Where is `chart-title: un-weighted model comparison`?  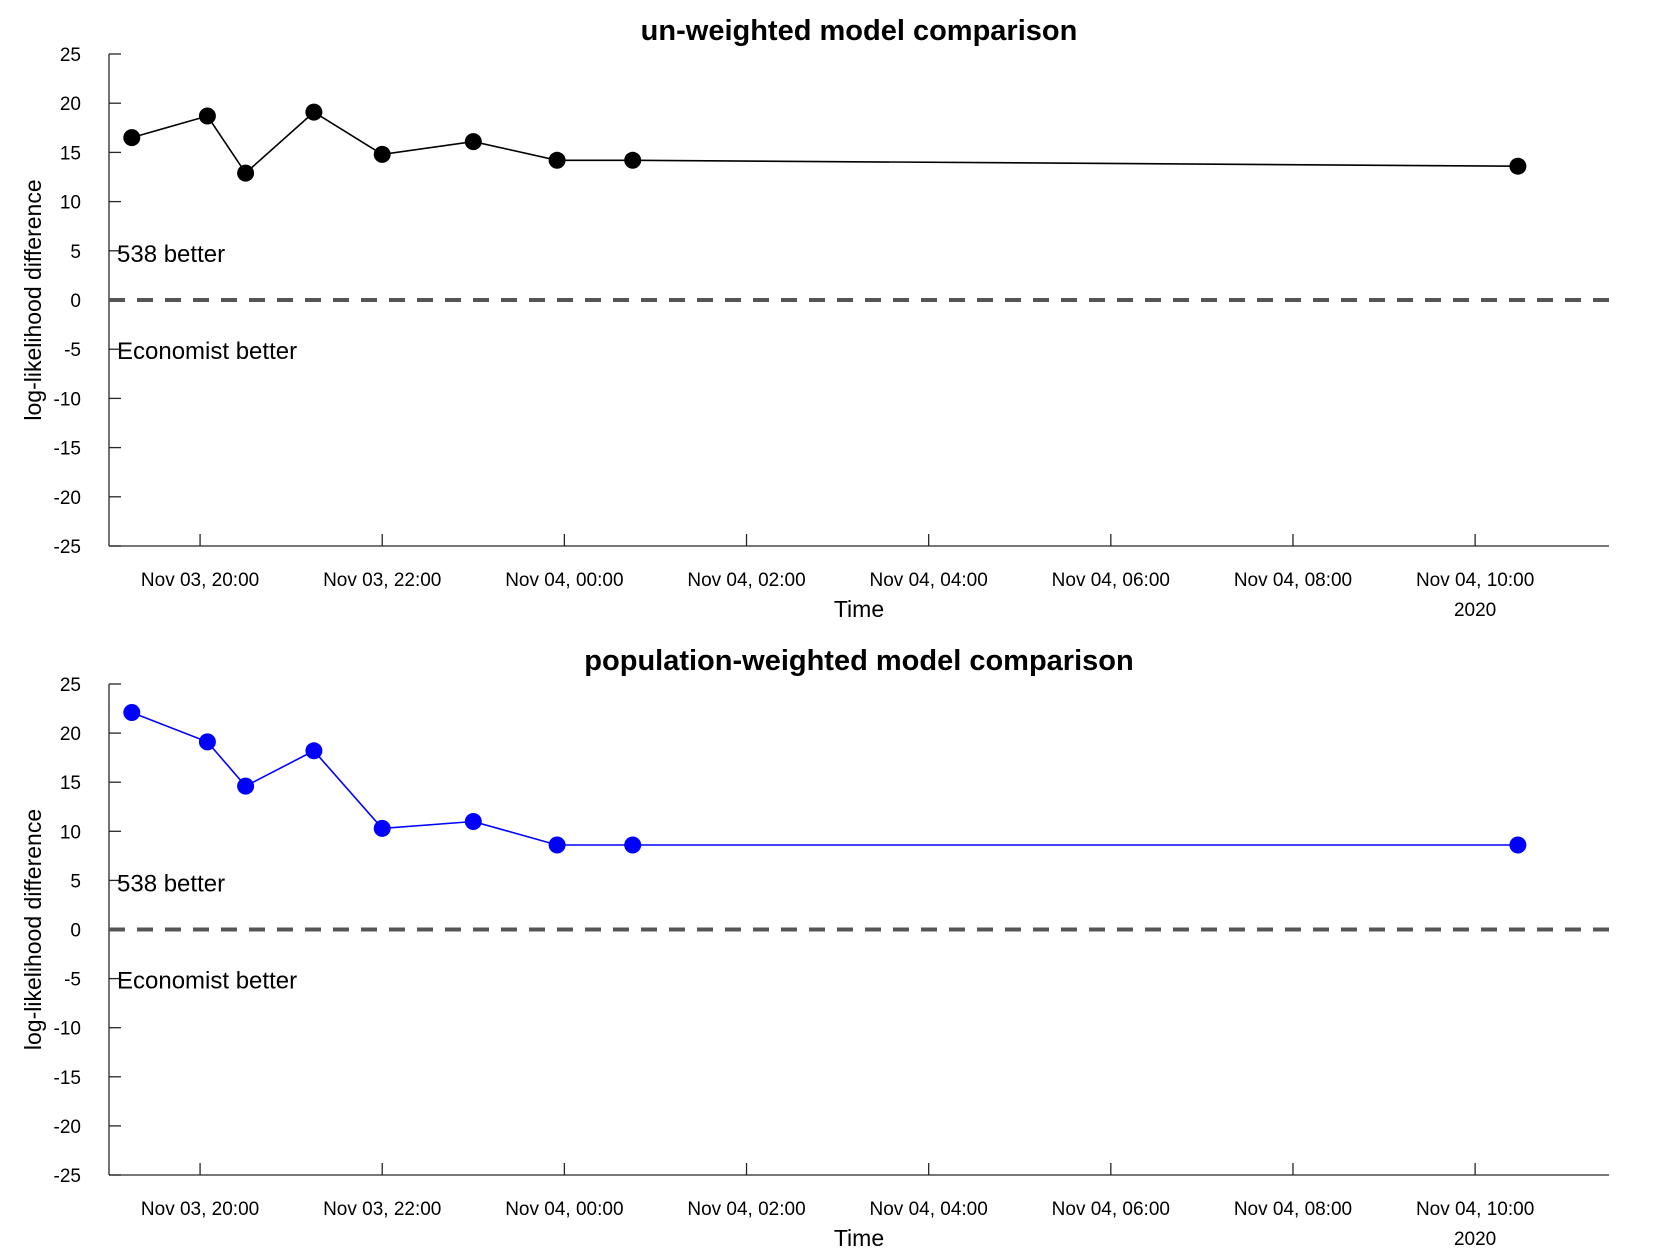 chart-title: un-weighted model comparison is located at coordinates (859, 31).